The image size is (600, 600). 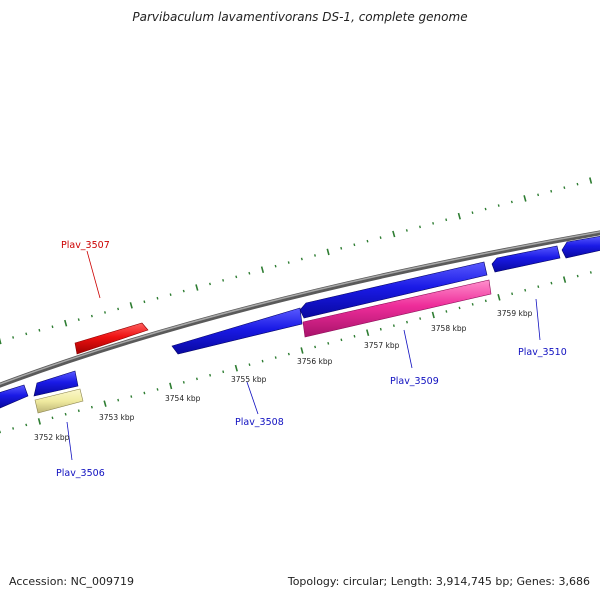 What do you see at coordinates (382, 345) in the screenshot?
I see `kbp-label: 3757 kbp` at bounding box center [382, 345].